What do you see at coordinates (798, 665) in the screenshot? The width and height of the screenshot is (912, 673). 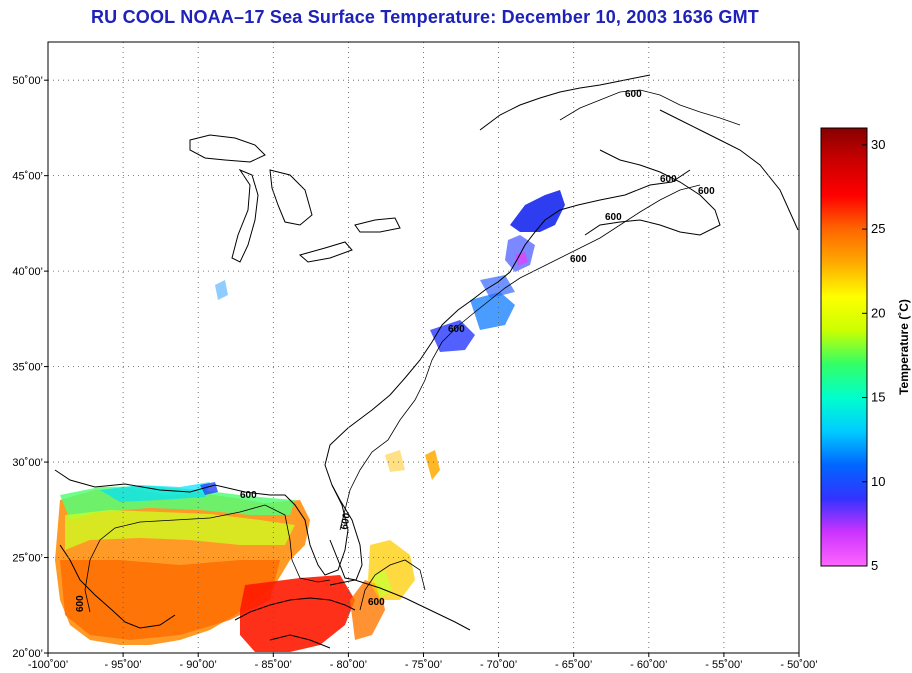 I see `lon-tick-label: - 50˚00’` at bounding box center [798, 665].